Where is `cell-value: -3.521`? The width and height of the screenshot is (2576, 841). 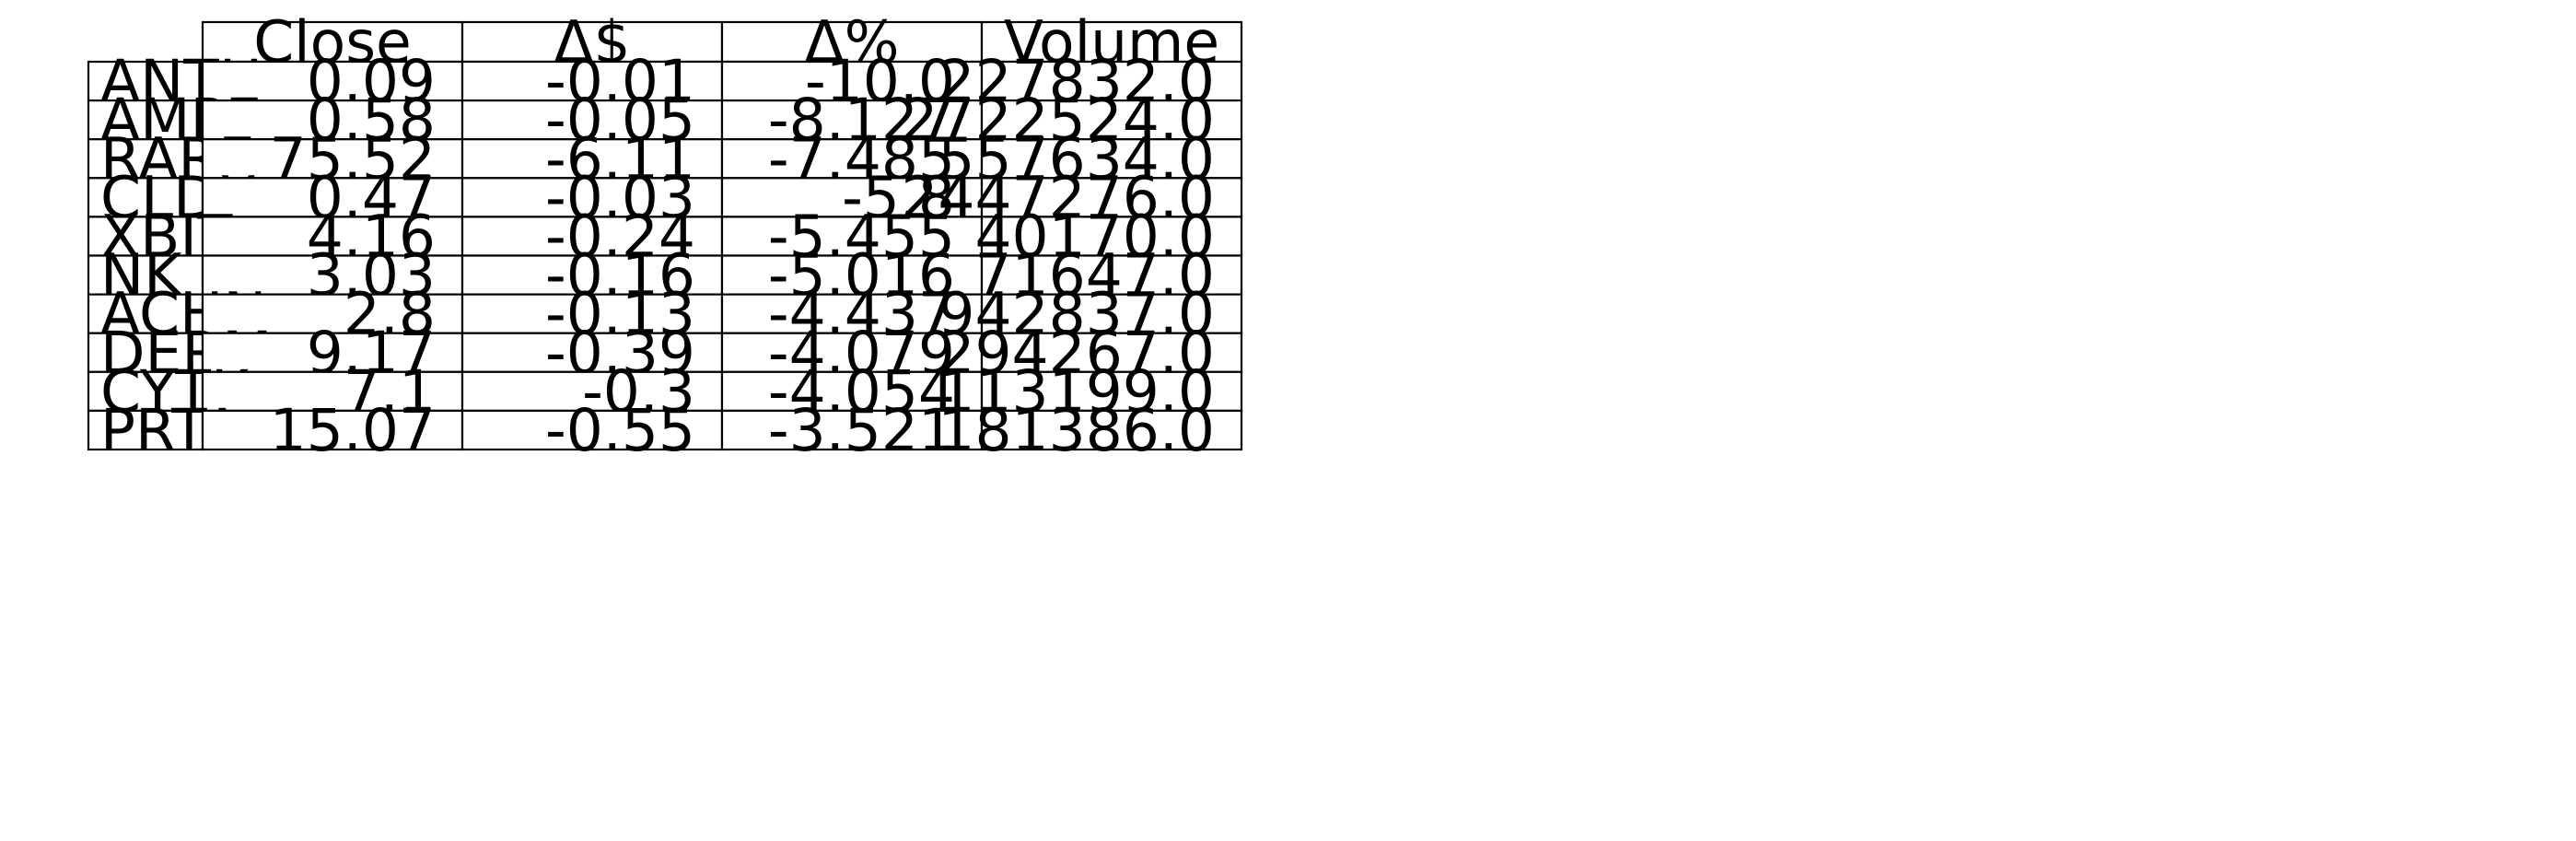 cell-value: -3.521 is located at coordinates (861, 430).